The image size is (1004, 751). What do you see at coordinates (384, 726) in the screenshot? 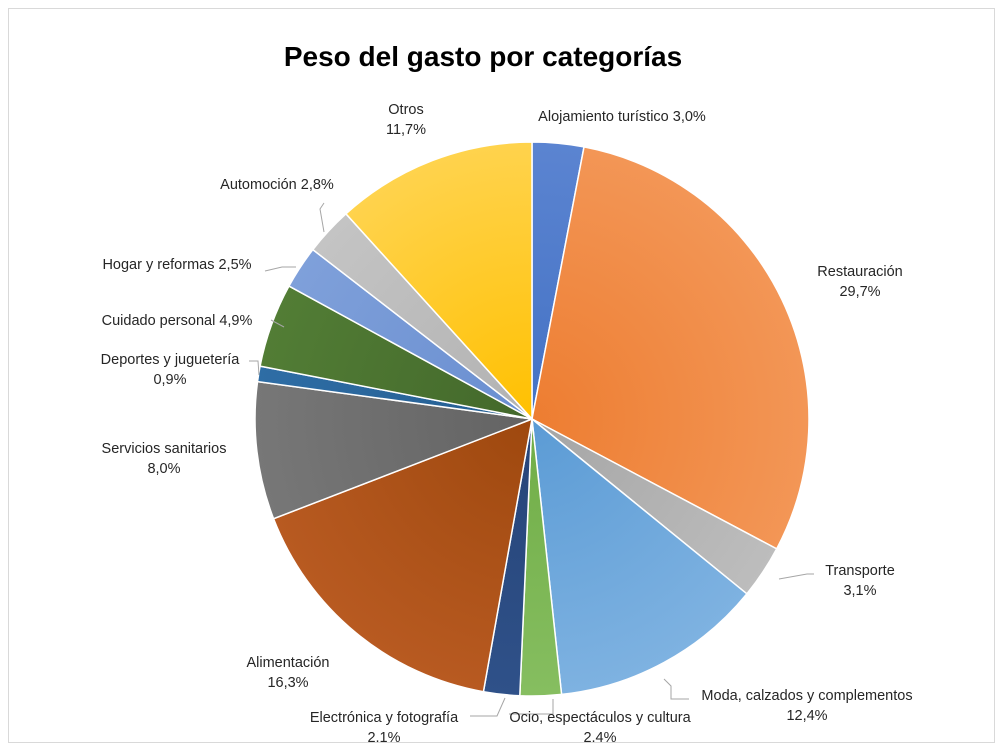
I see `data-label: Electrónica y fotografía 2,1%` at bounding box center [384, 726].